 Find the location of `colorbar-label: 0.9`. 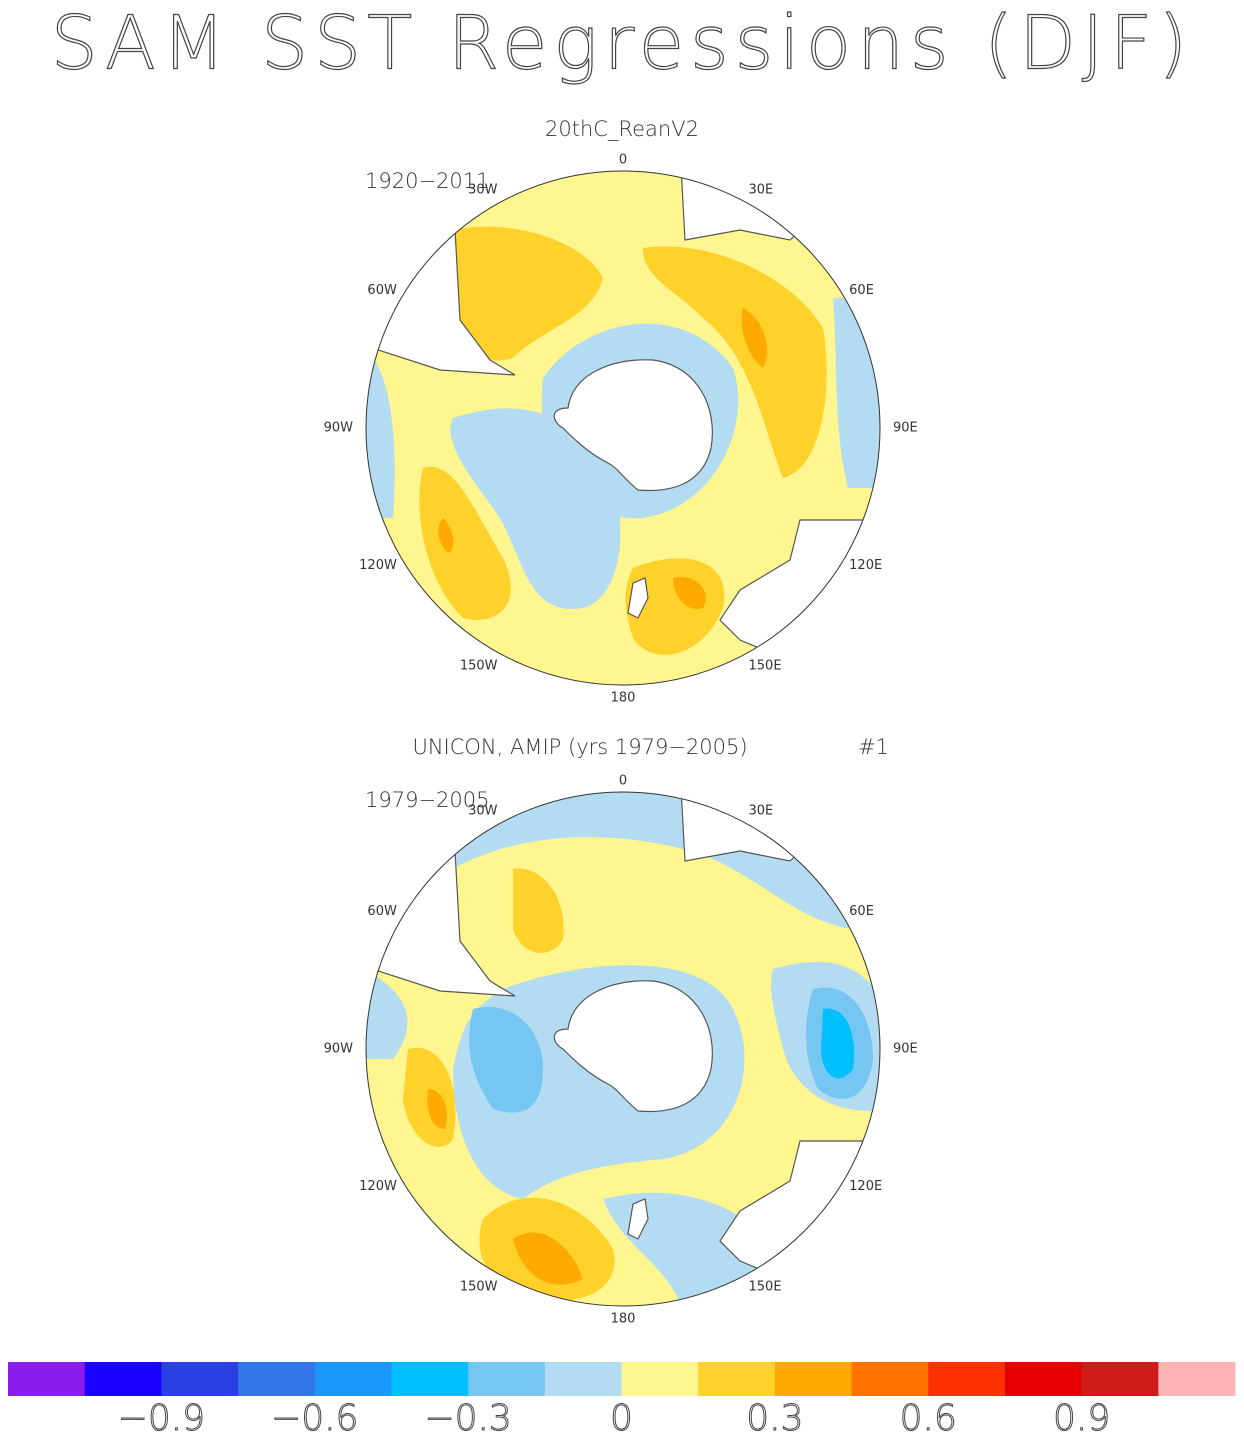

colorbar-label: 0.9 is located at coordinates (1081, 1418).